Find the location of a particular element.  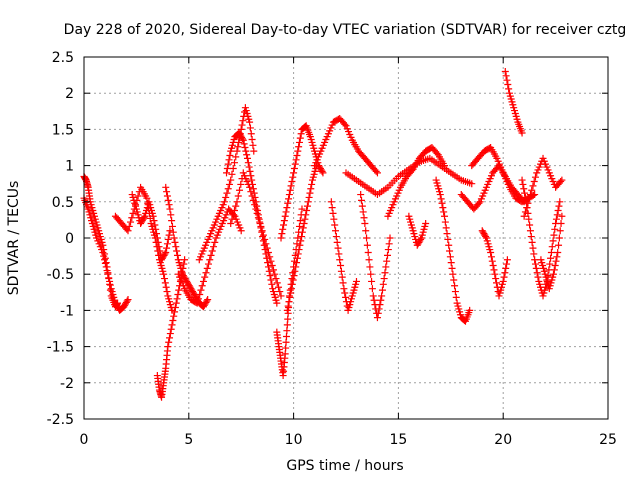

x-tick-label: 25 is located at coordinates (608, 440).